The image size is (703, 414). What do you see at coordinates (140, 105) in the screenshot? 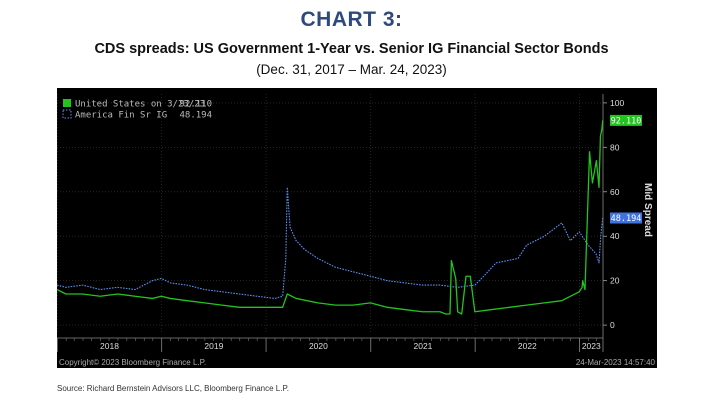
I see `legend-label-us: United States on 3/23/23` at bounding box center [140, 105].